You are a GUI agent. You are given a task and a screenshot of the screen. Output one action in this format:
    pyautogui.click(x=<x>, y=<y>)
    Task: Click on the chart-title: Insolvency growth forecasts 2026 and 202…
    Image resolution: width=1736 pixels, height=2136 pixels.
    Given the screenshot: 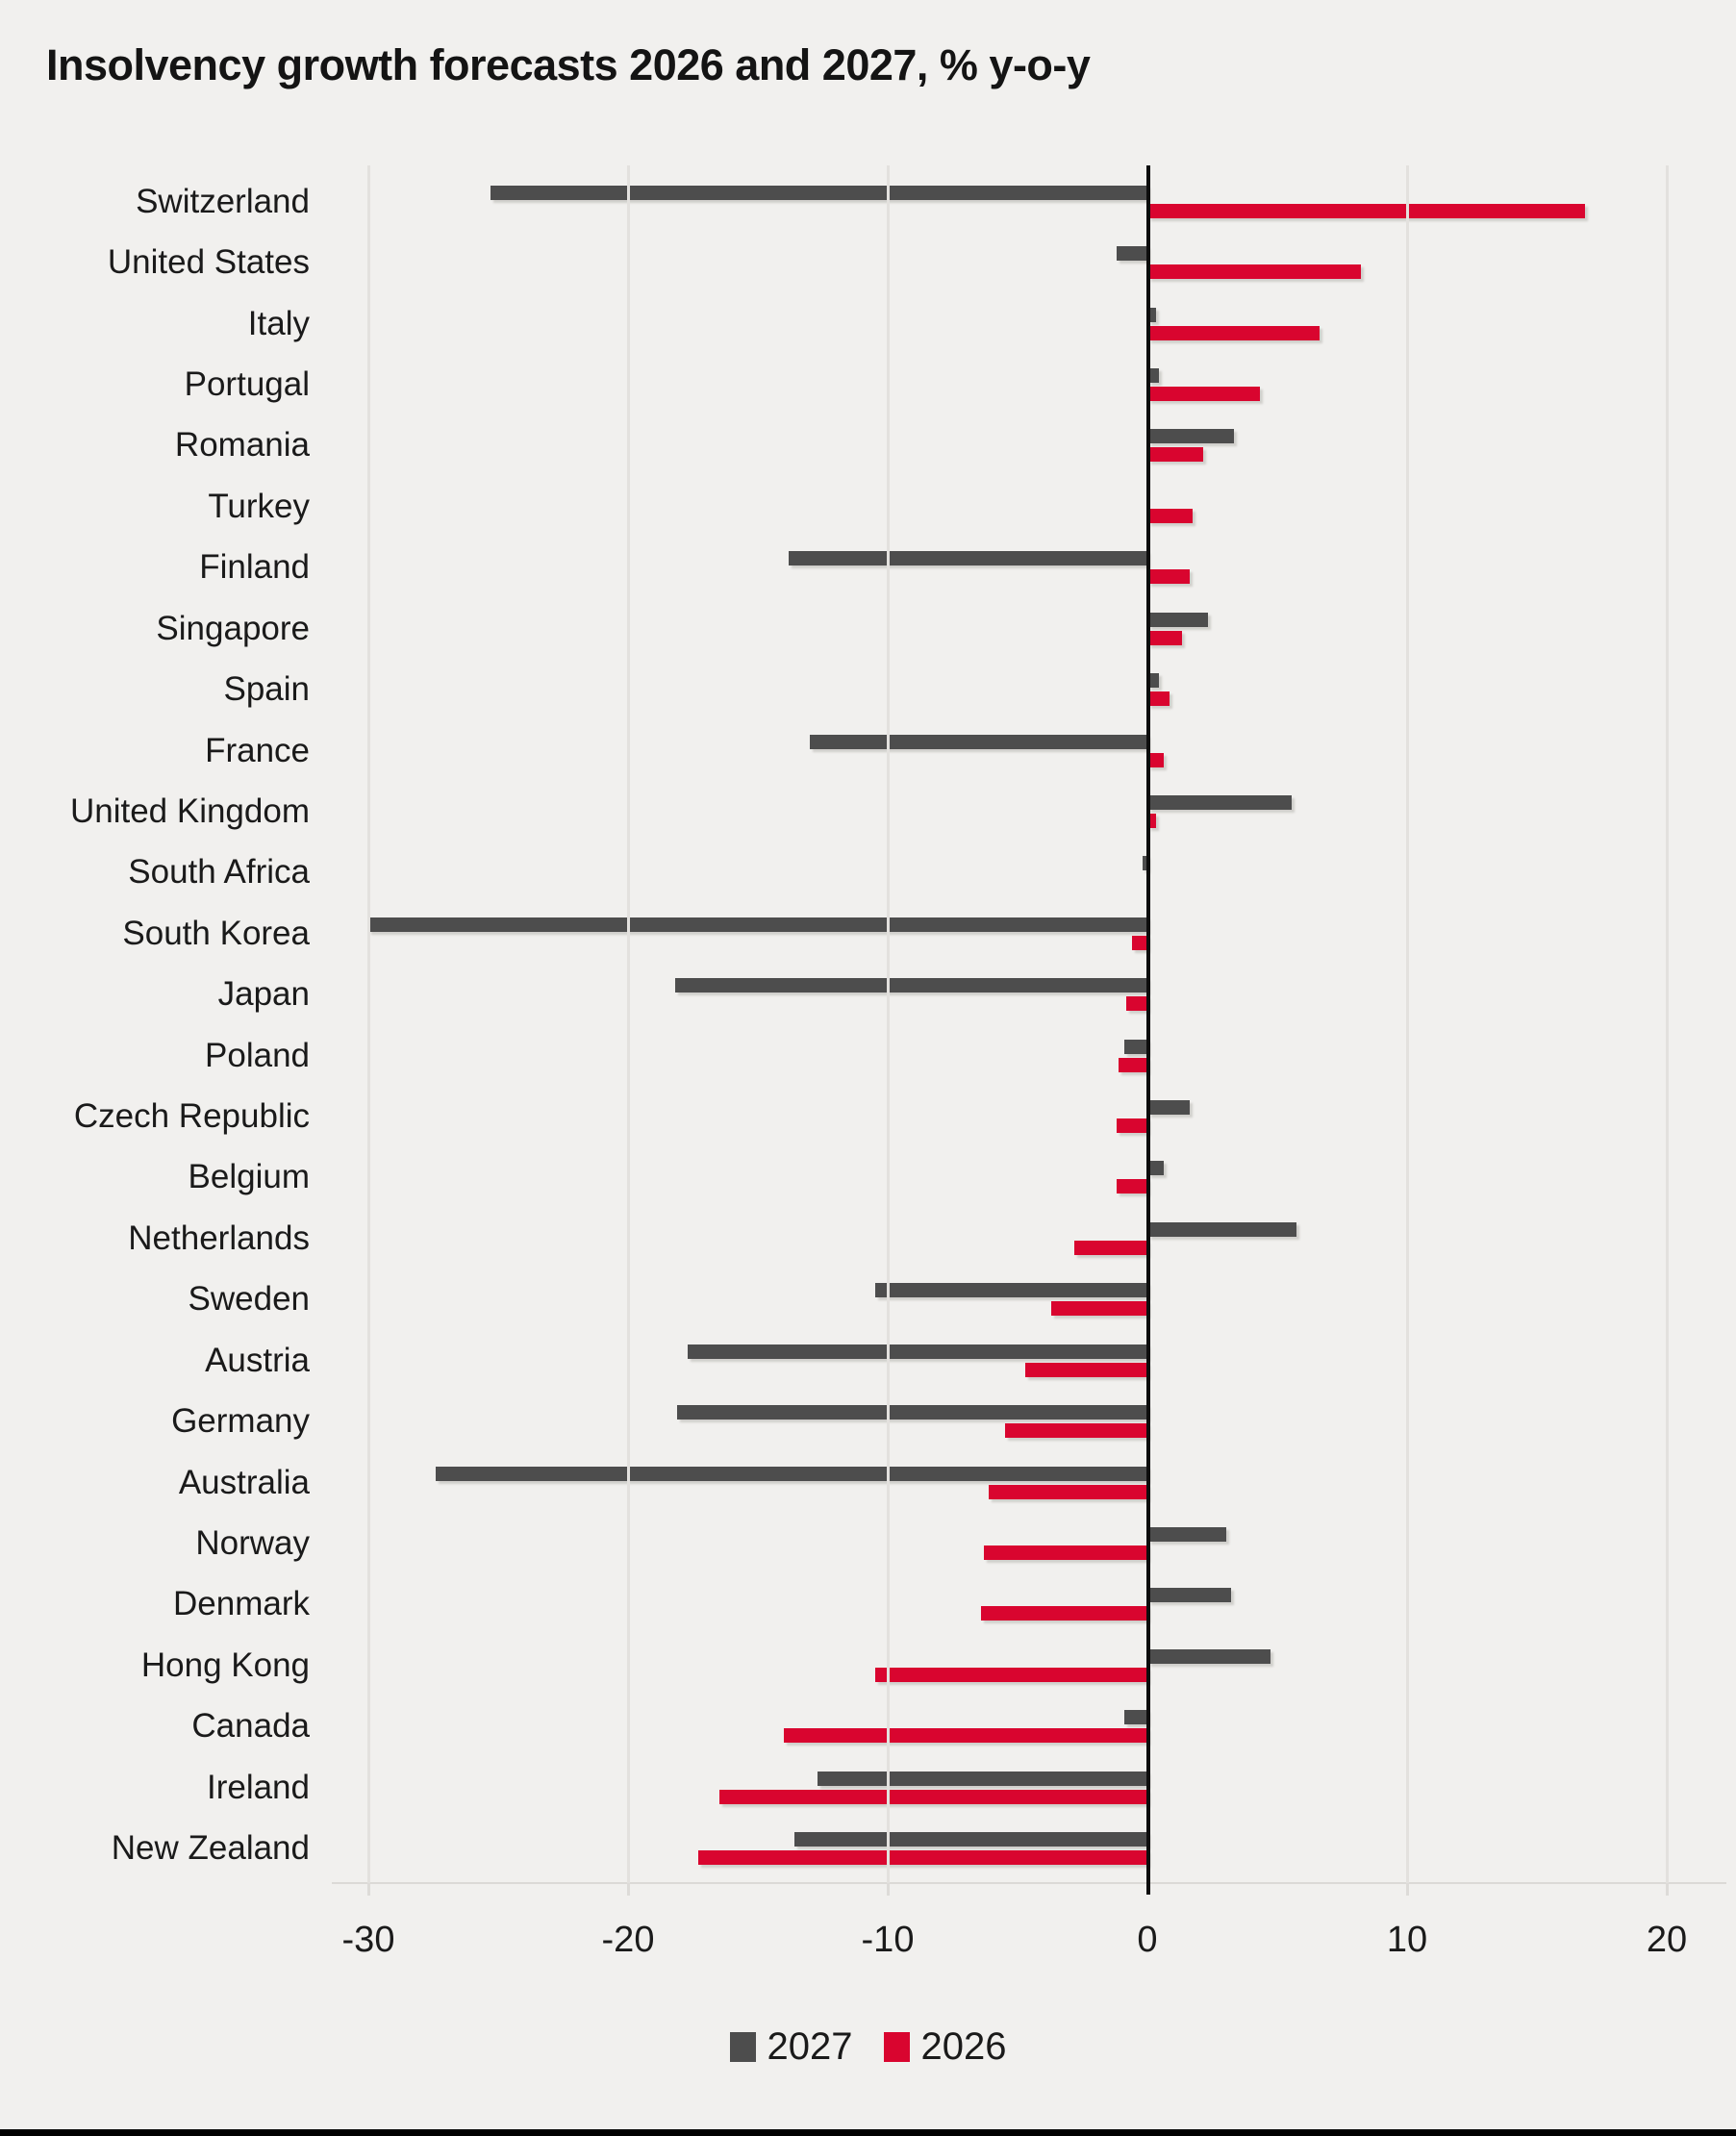 What is the action you would take?
    pyautogui.click(x=568, y=64)
    